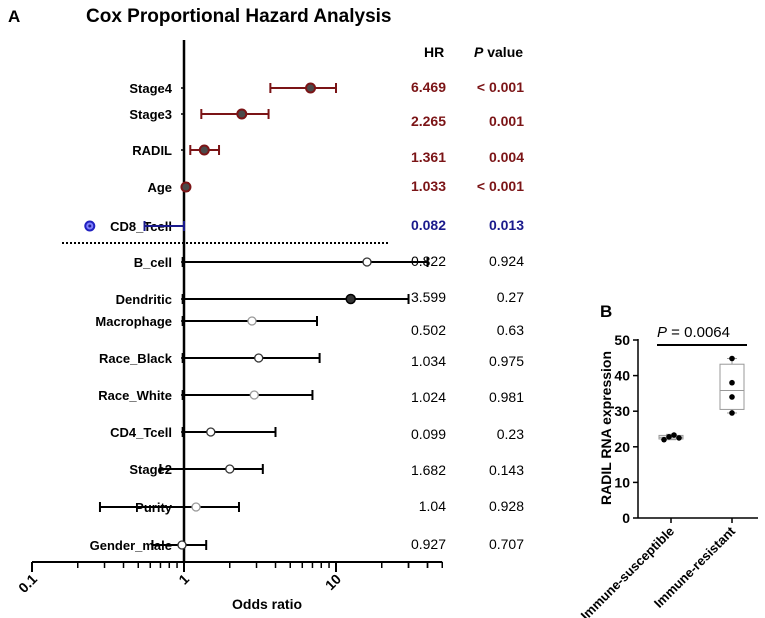 This screenshot has width=765, height=618. Describe the element at coordinates (153, 262) in the screenshot. I see `row-label: B_cell` at that location.